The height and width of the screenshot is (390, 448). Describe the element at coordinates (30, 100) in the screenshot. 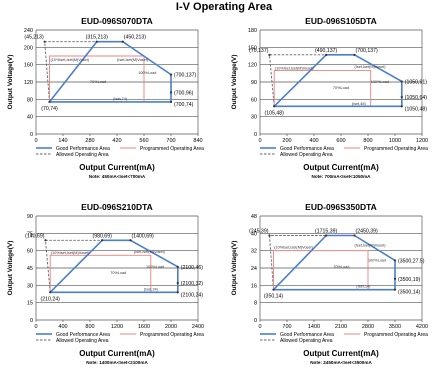

I see `y-tick-label: 80` at that location.